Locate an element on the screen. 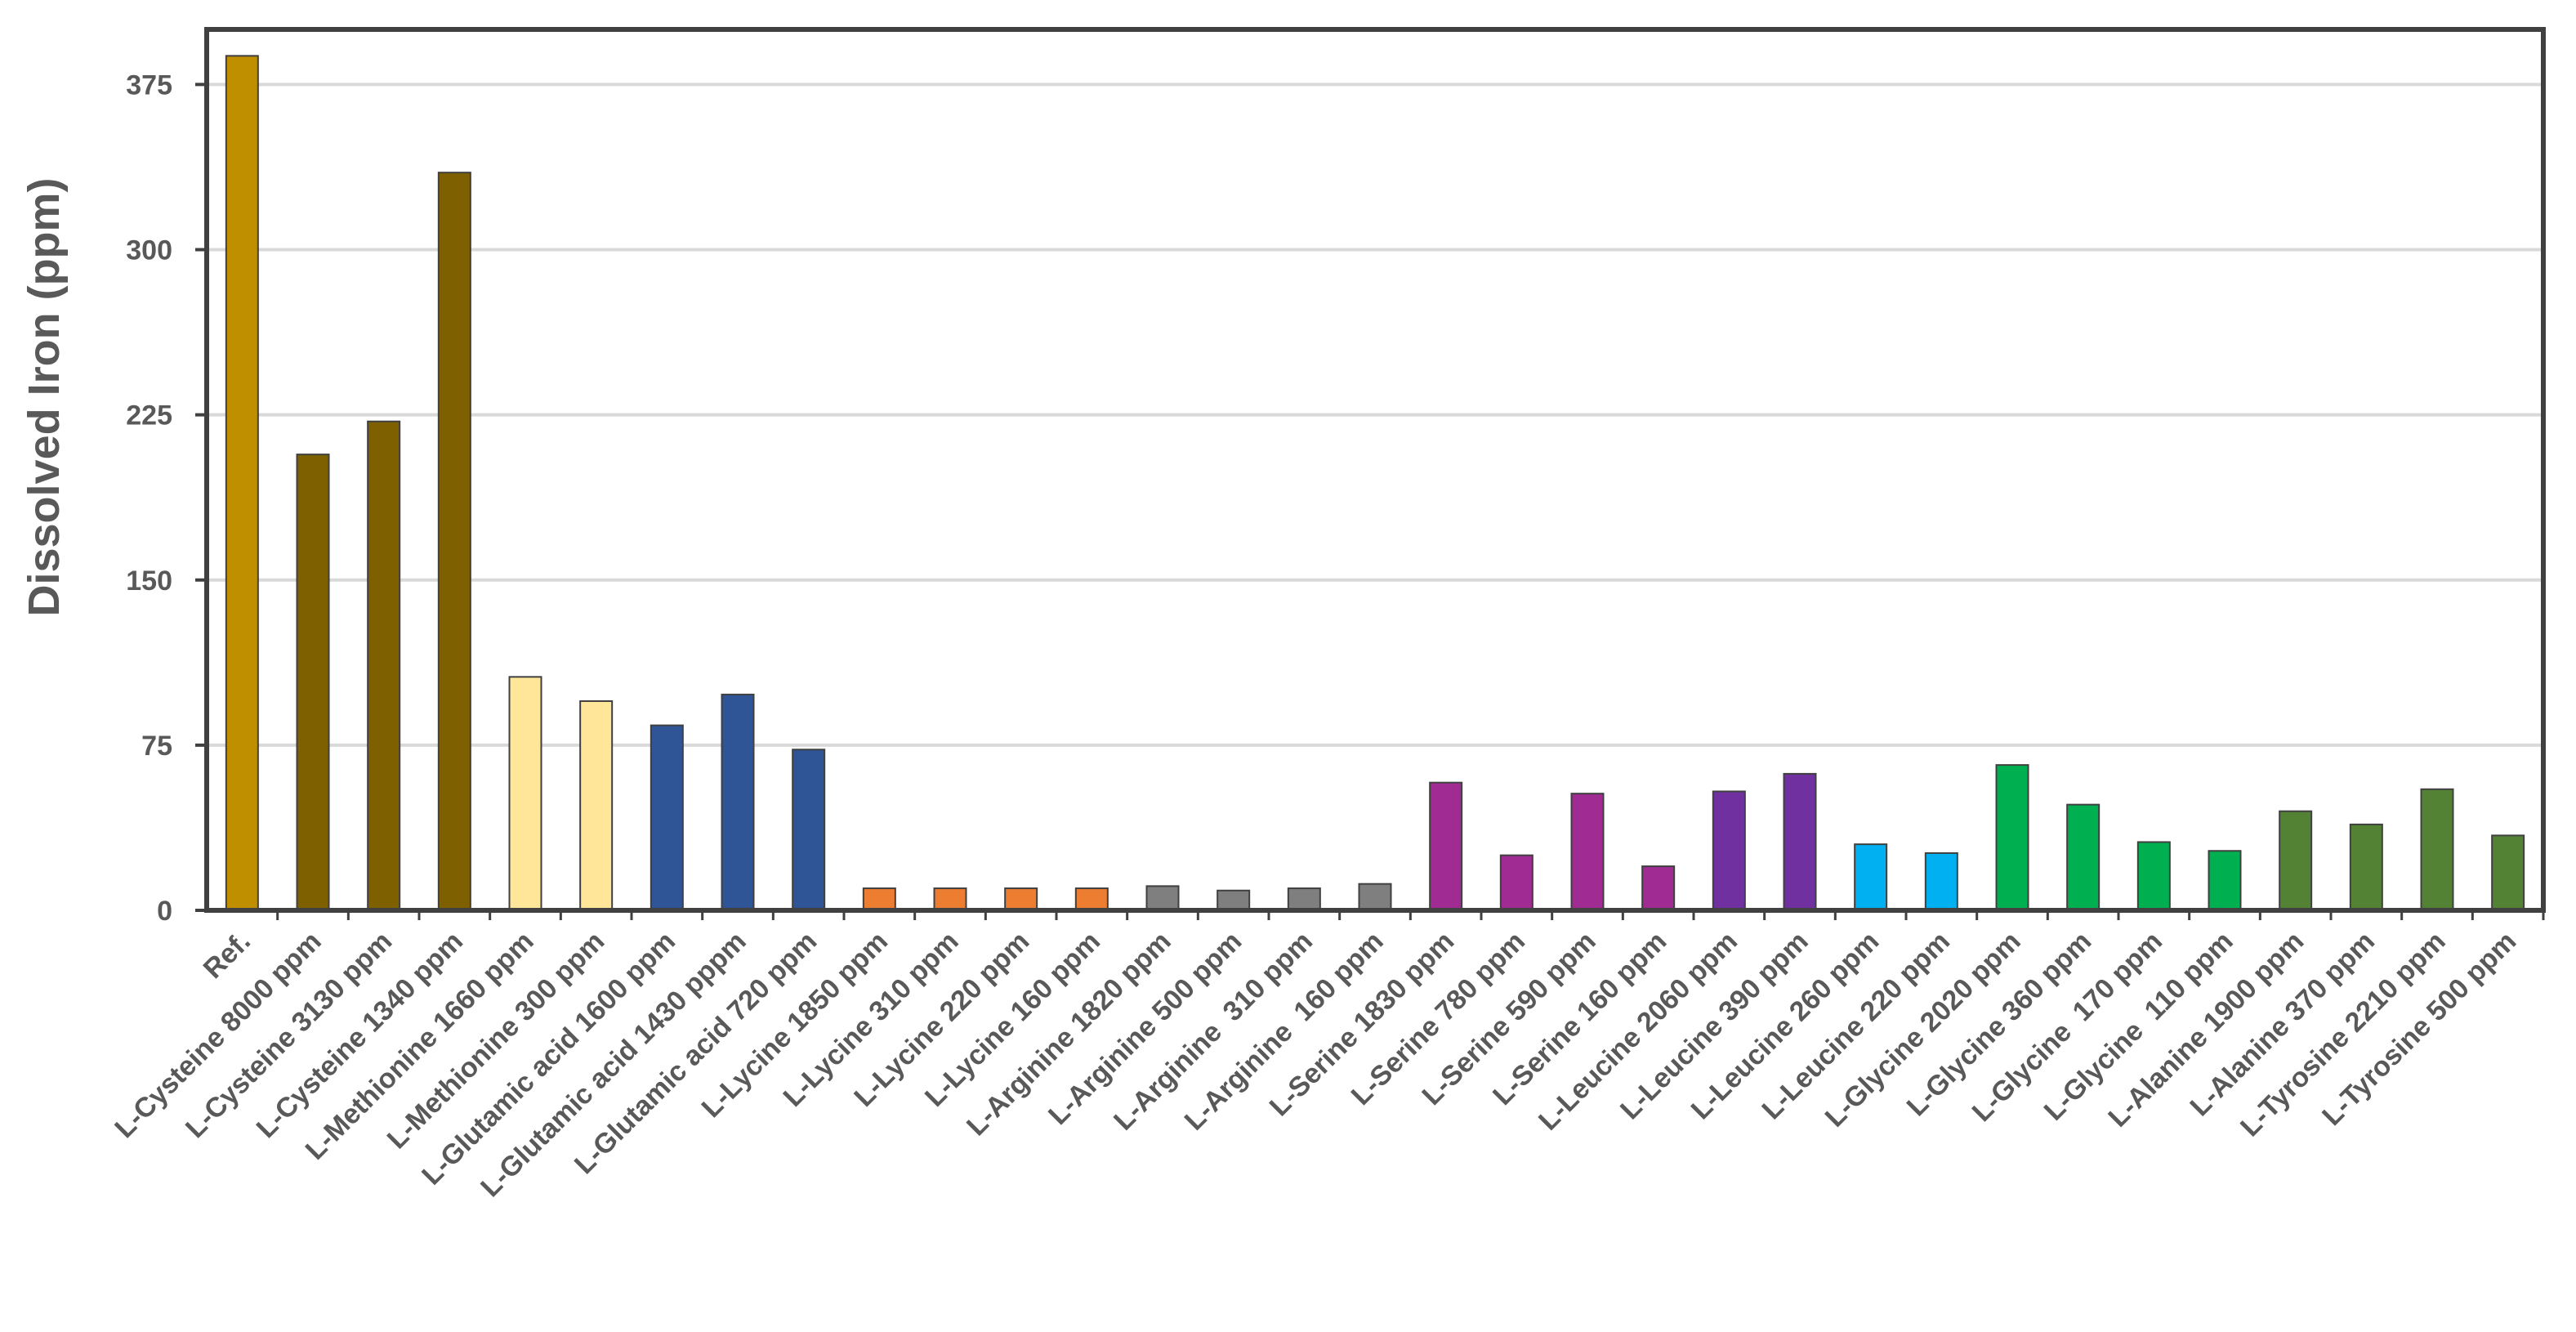 This screenshot has width=2576, height=1332. y-tick-label: 300 is located at coordinates (149, 250).